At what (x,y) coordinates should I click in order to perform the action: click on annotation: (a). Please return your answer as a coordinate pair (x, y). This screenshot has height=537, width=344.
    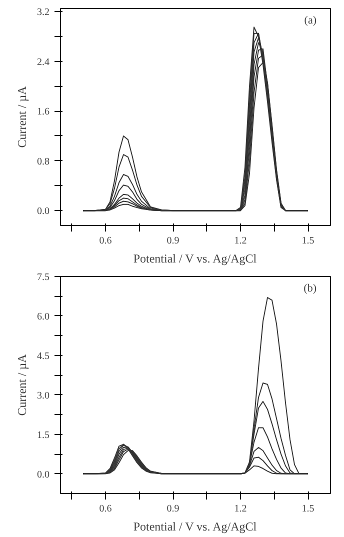
    Looking at the image, I should click on (310, 20).